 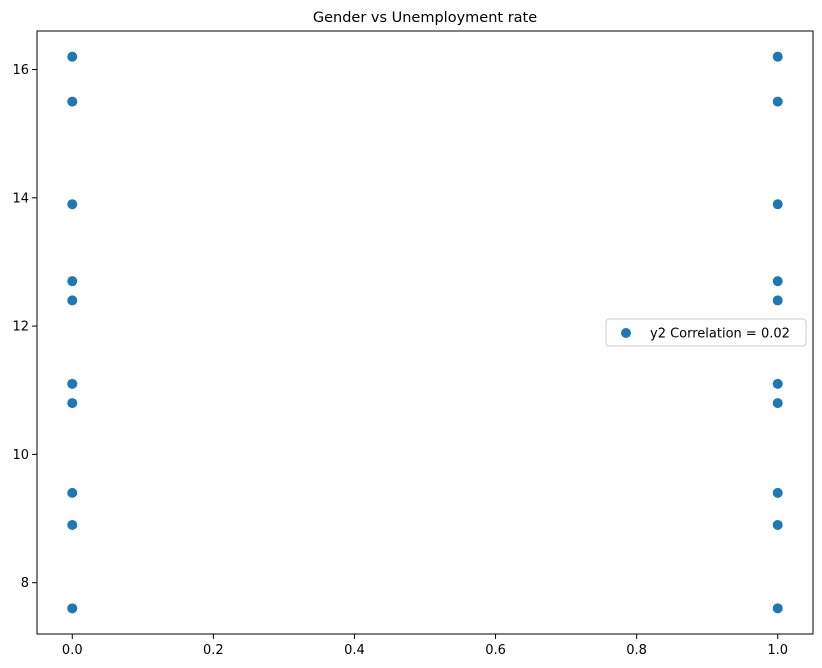 I want to click on x-tick-label: 0.4, so click(x=354, y=650).